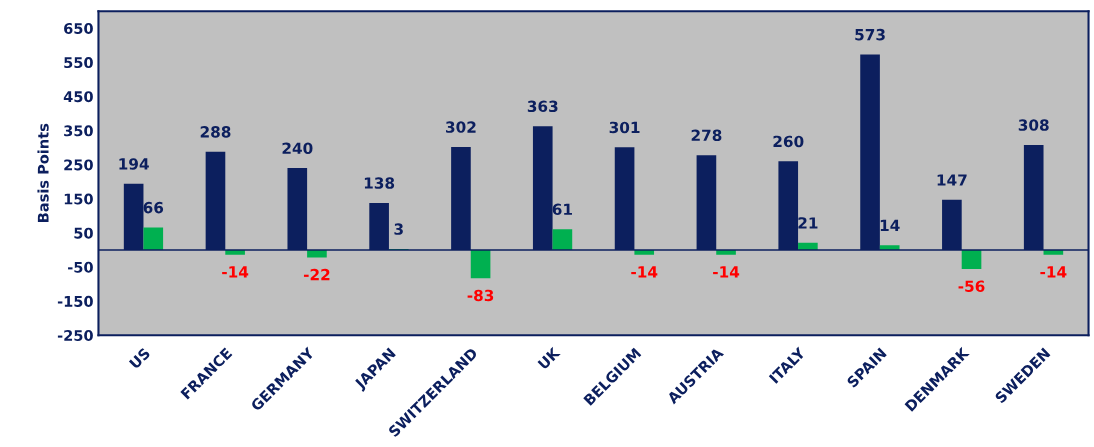 This screenshot has width=1094, height=447. What do you see at coordinates (316, 274) in the screenshot?
I see `data-label: -22` at bounding box center [316, 274].